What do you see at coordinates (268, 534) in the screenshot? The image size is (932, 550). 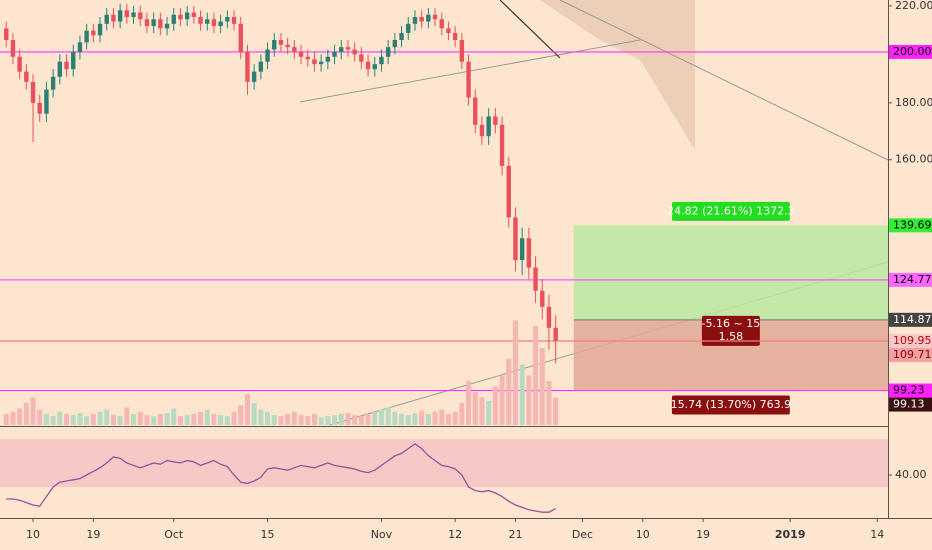 I see `x-tick-label: 15` at bounding box center [268, 534].